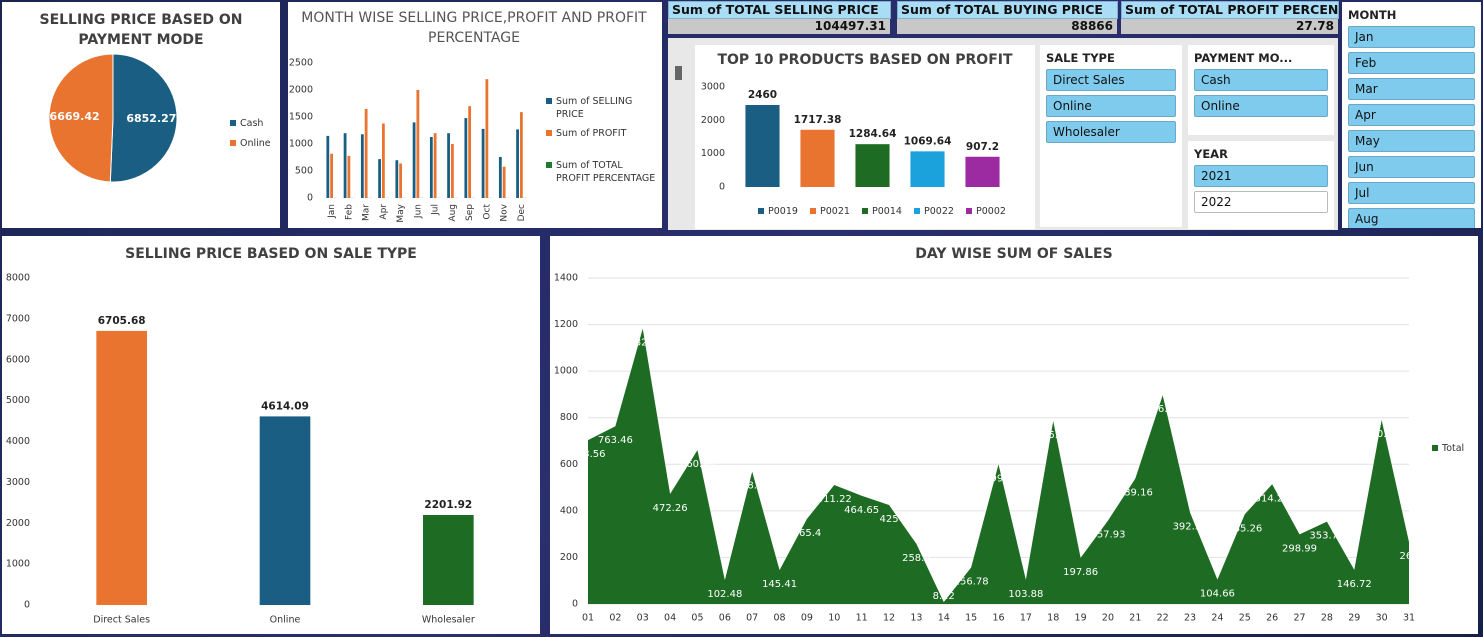 The image size is (1483, 637). What do you see at coordinates (998, 478) in the screenshot?
I see `data-label: 599.5` at bounding box center [998, 478].